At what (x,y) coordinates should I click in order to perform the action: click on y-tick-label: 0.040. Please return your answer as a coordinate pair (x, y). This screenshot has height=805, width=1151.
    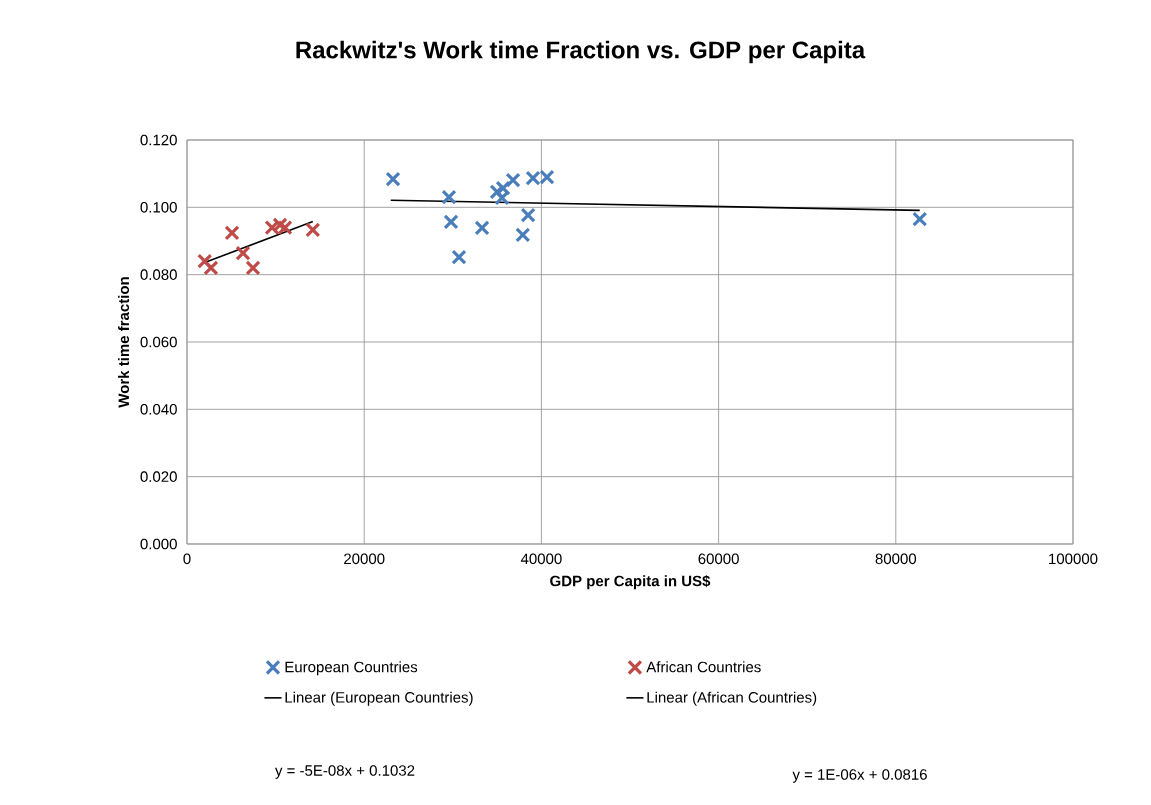
    Looking at the image, I should click on (158, 409).